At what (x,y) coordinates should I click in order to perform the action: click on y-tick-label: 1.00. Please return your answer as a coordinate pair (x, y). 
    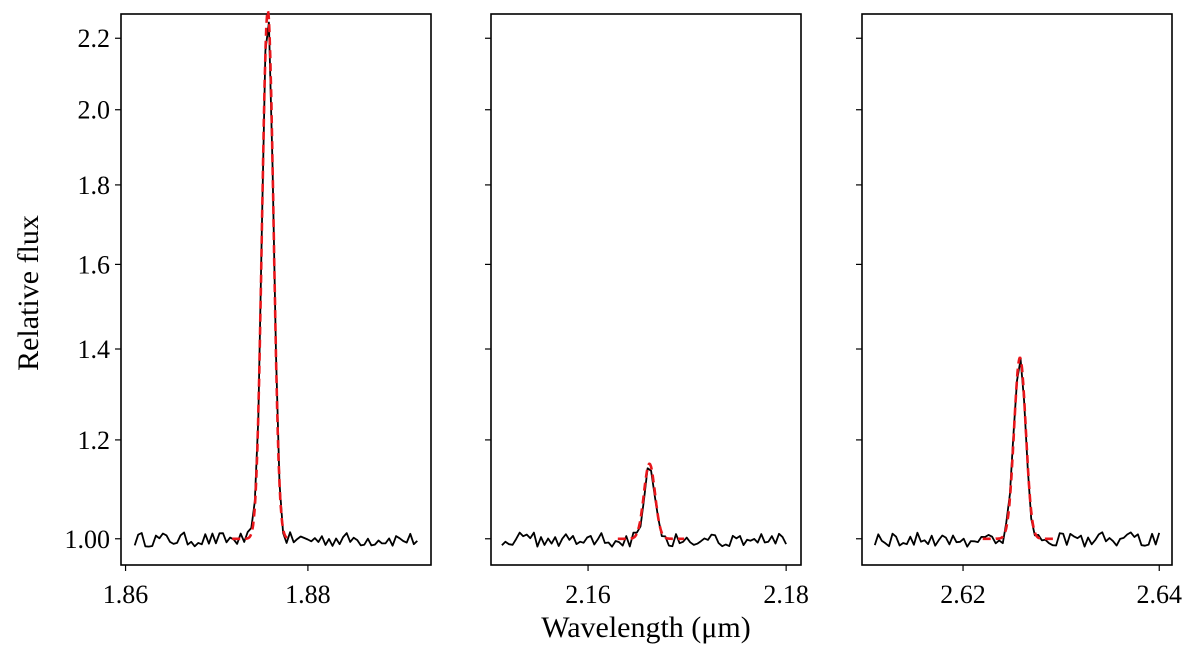
    Looking at the image, I should click on (88, 539).